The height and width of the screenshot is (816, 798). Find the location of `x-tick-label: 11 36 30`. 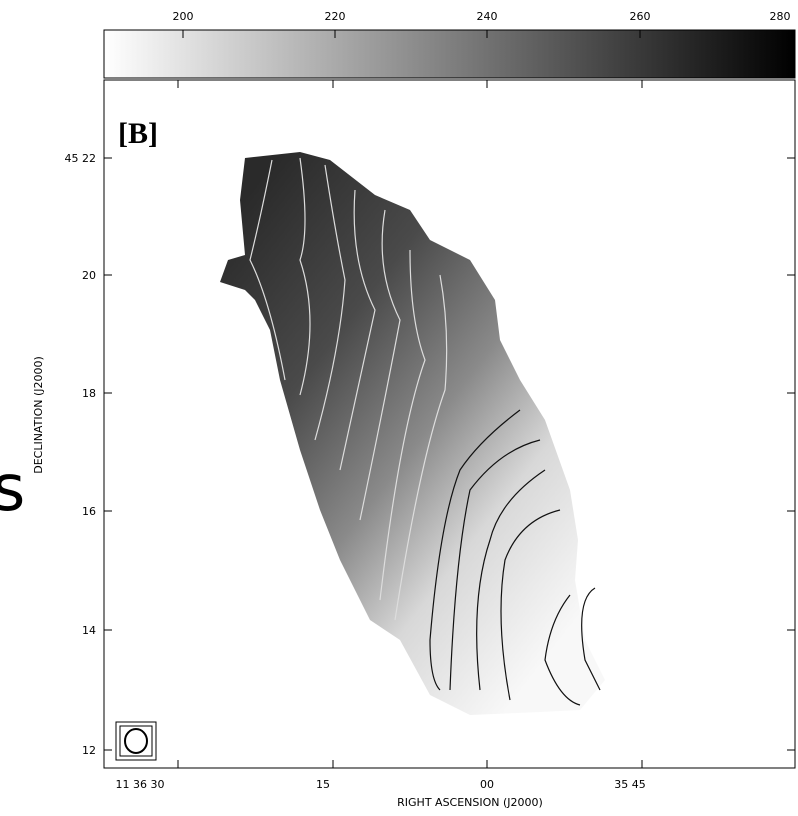

x-tick-label: 11 36 30 is located at coordinates (140, 784).